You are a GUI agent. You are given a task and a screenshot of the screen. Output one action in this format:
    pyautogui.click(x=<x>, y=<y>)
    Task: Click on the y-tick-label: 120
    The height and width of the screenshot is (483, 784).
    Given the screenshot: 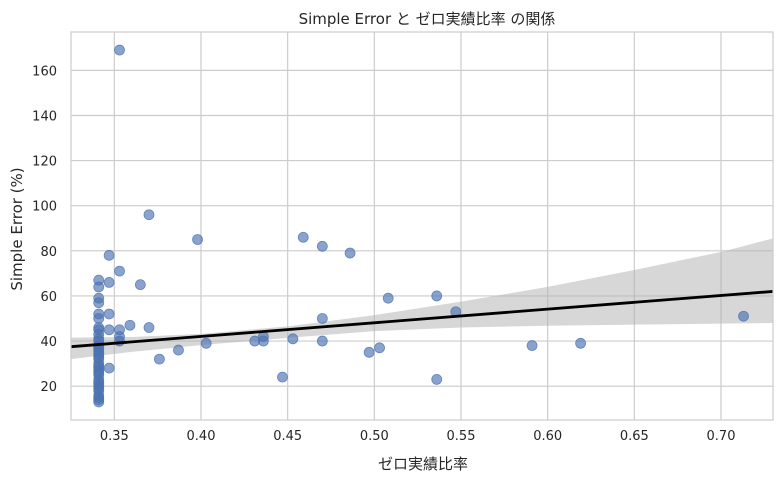 What is the action you would take?
    pyautogui.click(x=44, y=162)
    